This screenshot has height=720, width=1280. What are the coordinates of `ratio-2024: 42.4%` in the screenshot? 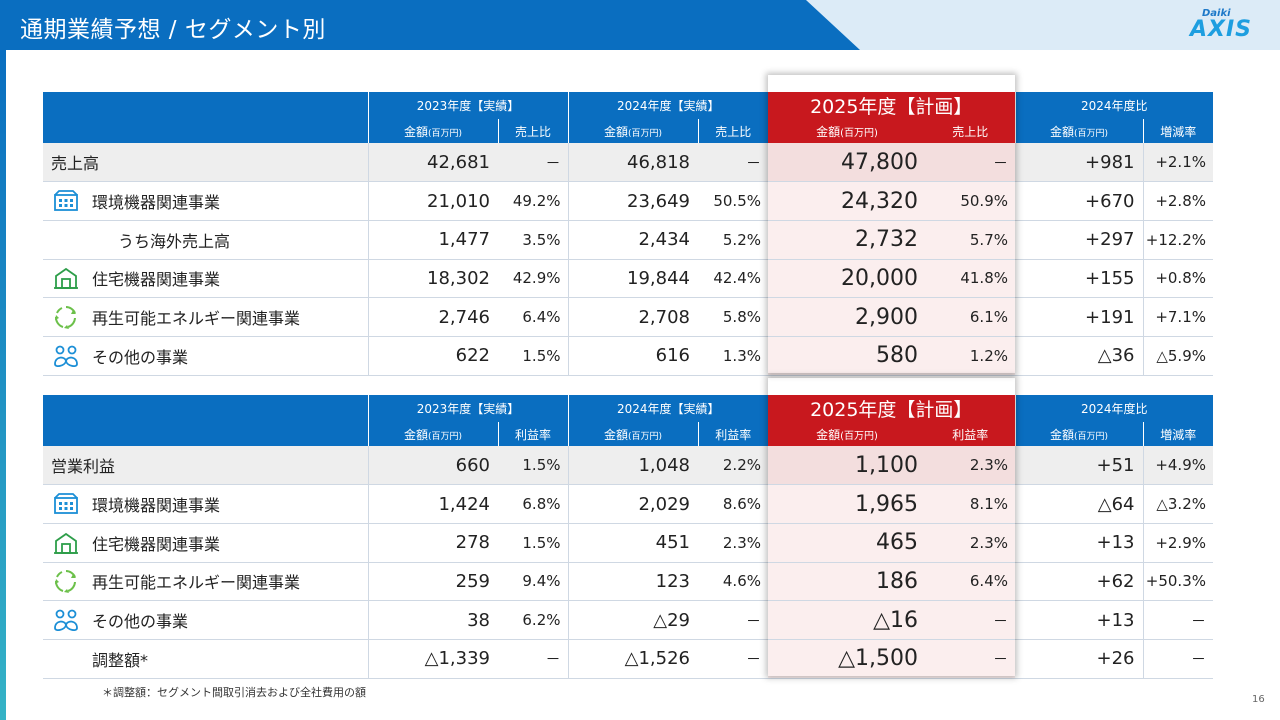 It's located at (733, 279).